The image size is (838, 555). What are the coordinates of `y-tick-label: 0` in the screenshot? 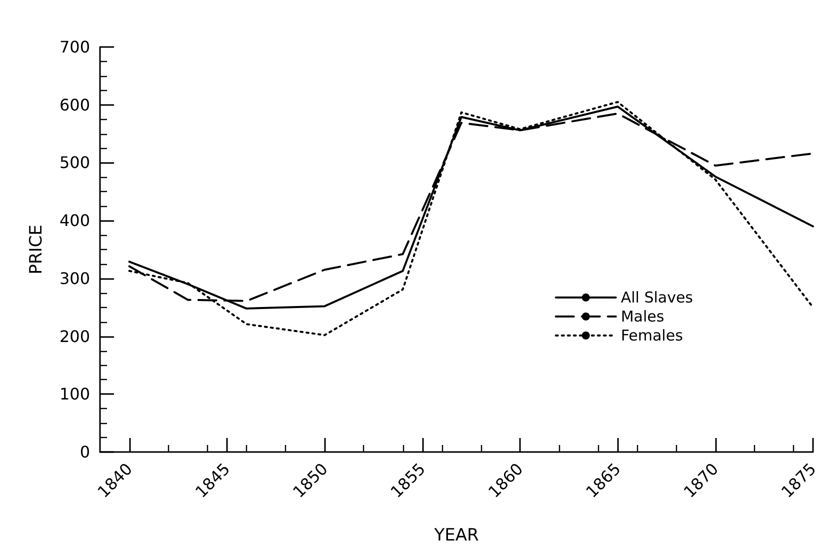 It's located at (85, 452).